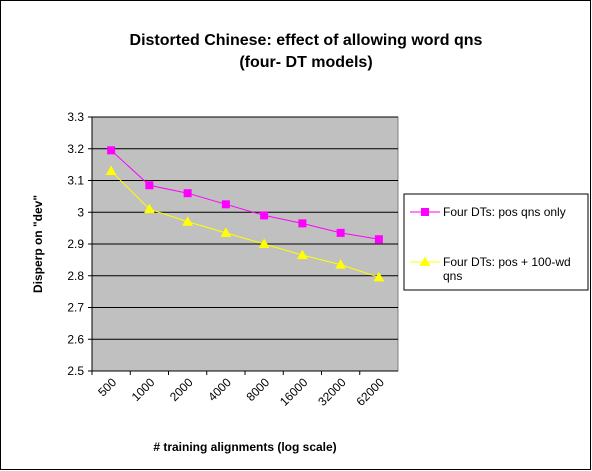 Image resolution: width=592 pixels, height=471 pixels. Describe the element at coordinates (244, 447) in the screenshot. I see `x-axis-title: # training alignments (log scale)` at that location.